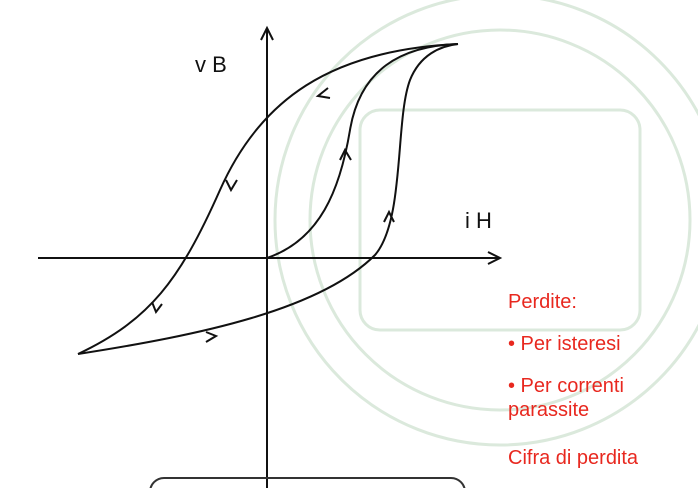 The image size is (698, 488). What do you see at coordinates (564, 344) in the screenshot?
I see `notes-item: • Per isteresi` at bounding box center [564, 344].